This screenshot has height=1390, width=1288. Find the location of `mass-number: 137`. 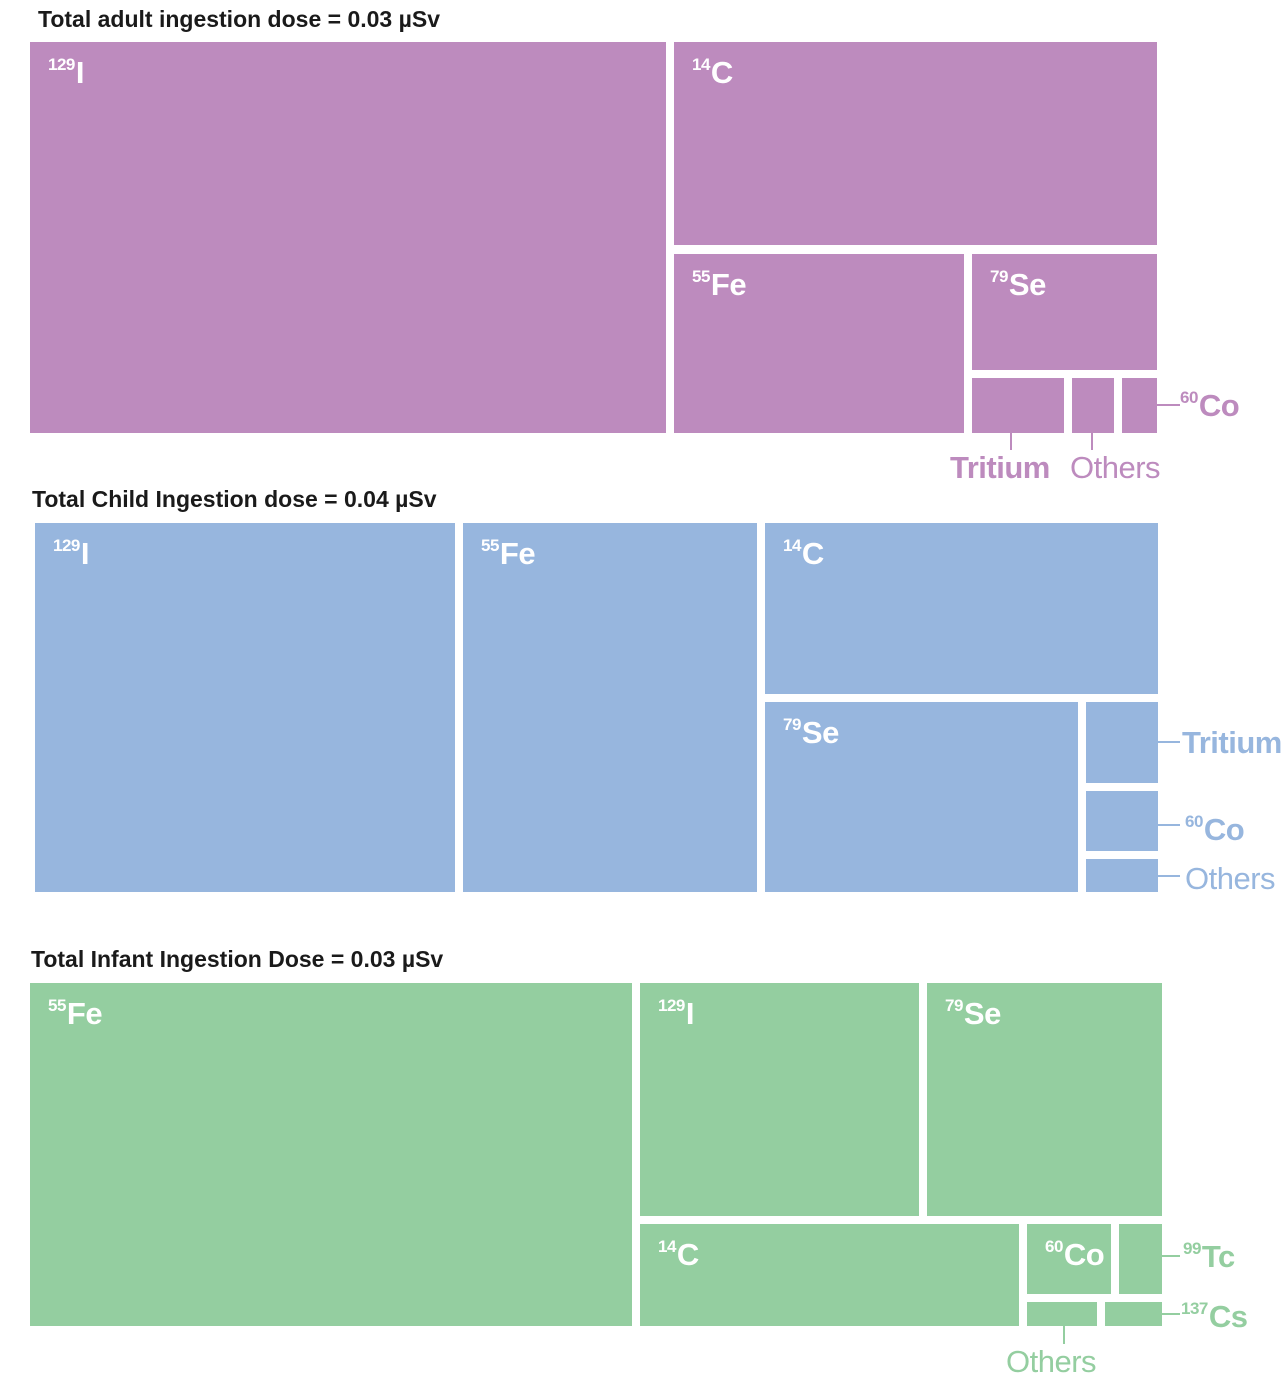

mass-number: 137 is located at coordinates (1194, 1308).